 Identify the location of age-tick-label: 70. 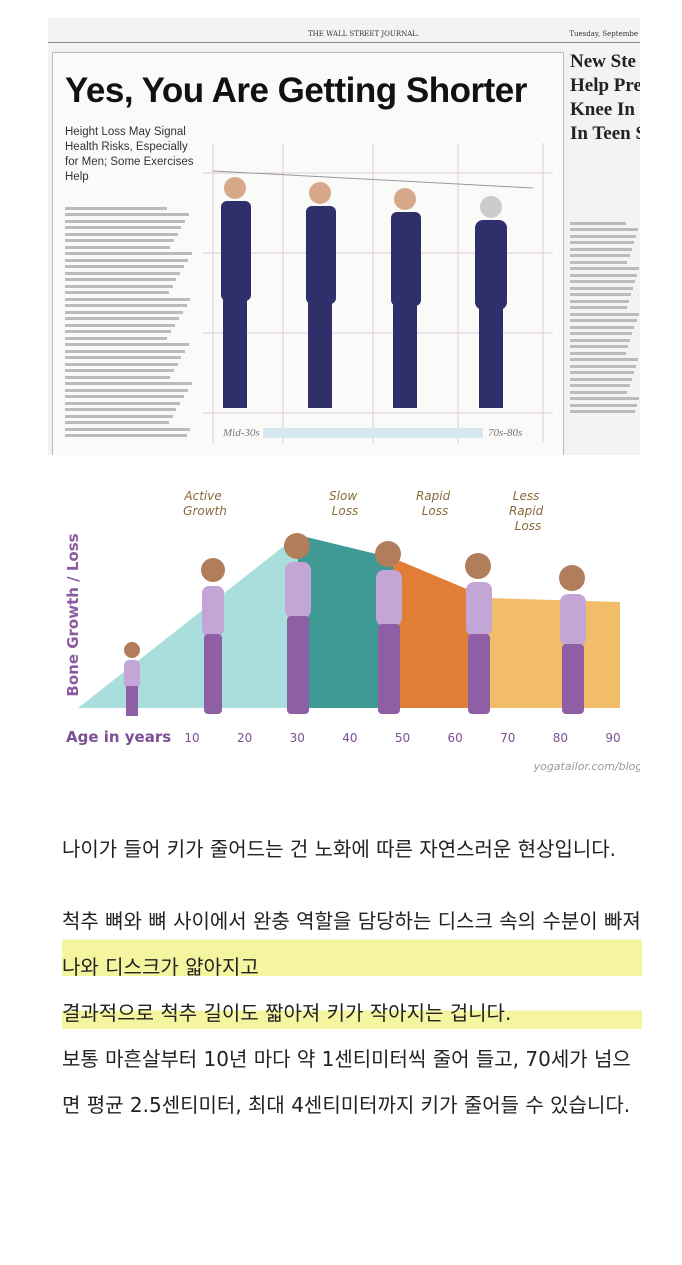
(507, 738).